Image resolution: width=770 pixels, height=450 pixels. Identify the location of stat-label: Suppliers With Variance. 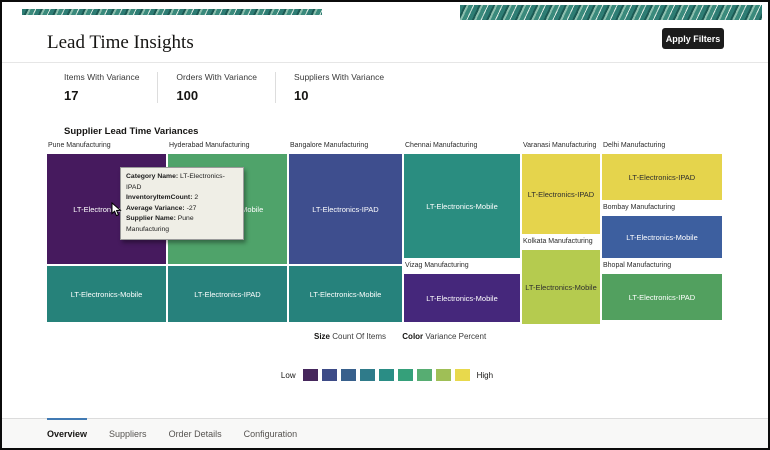
(339, 77).